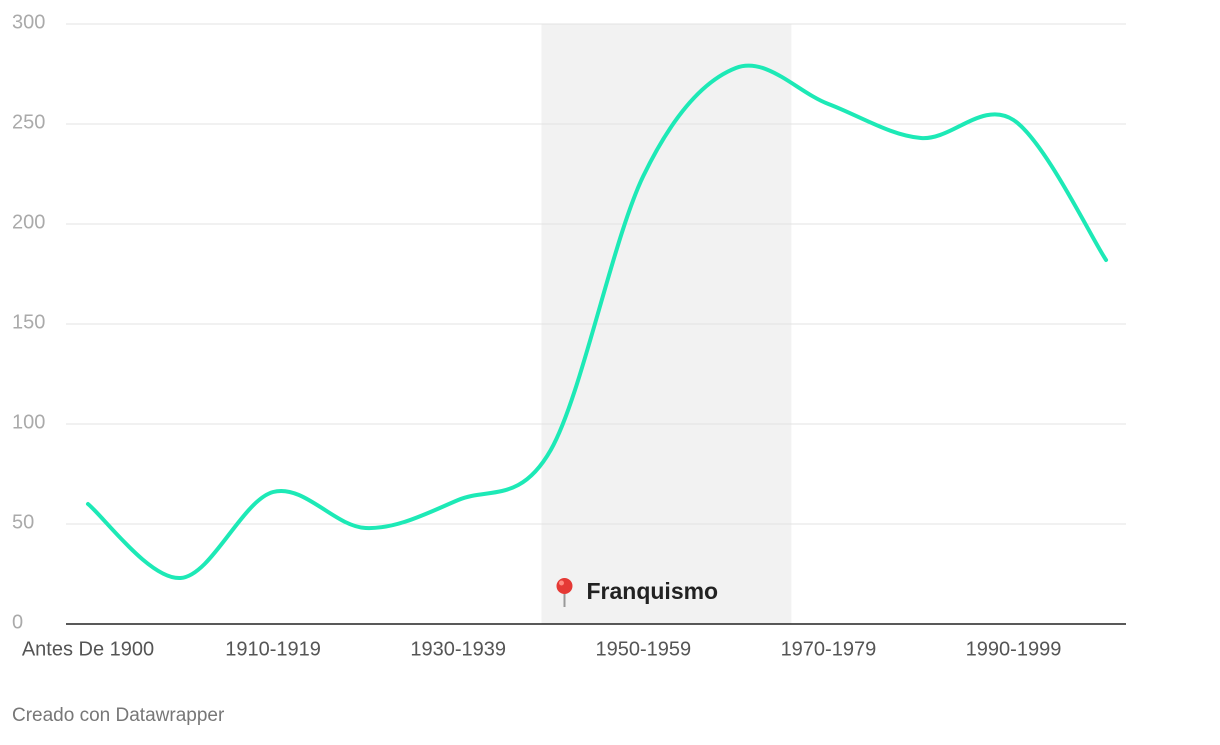 This screenshot has width=1220, height=745. Describe the element at coordinates (273, 649) in the screenshot. I see `x-tick-label: 1910-1919` at that location.